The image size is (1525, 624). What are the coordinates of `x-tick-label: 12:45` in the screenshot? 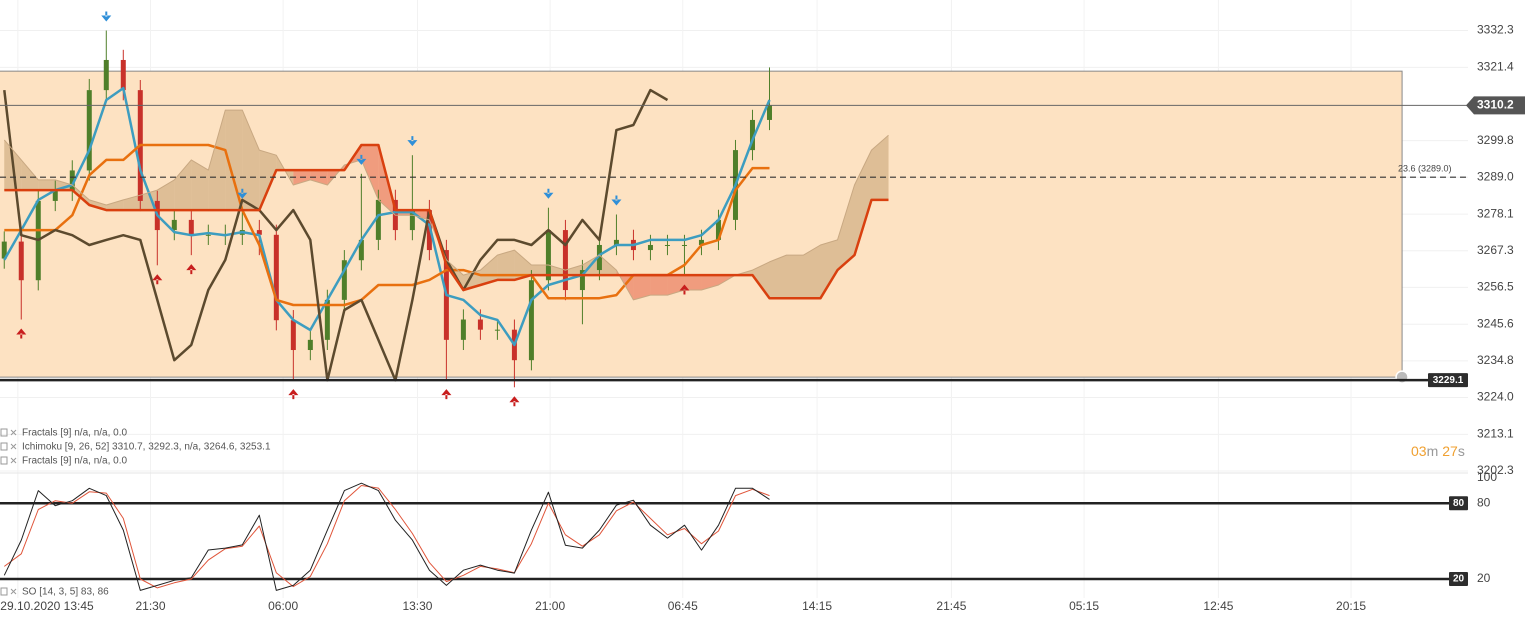 It's located at (1218, 606).